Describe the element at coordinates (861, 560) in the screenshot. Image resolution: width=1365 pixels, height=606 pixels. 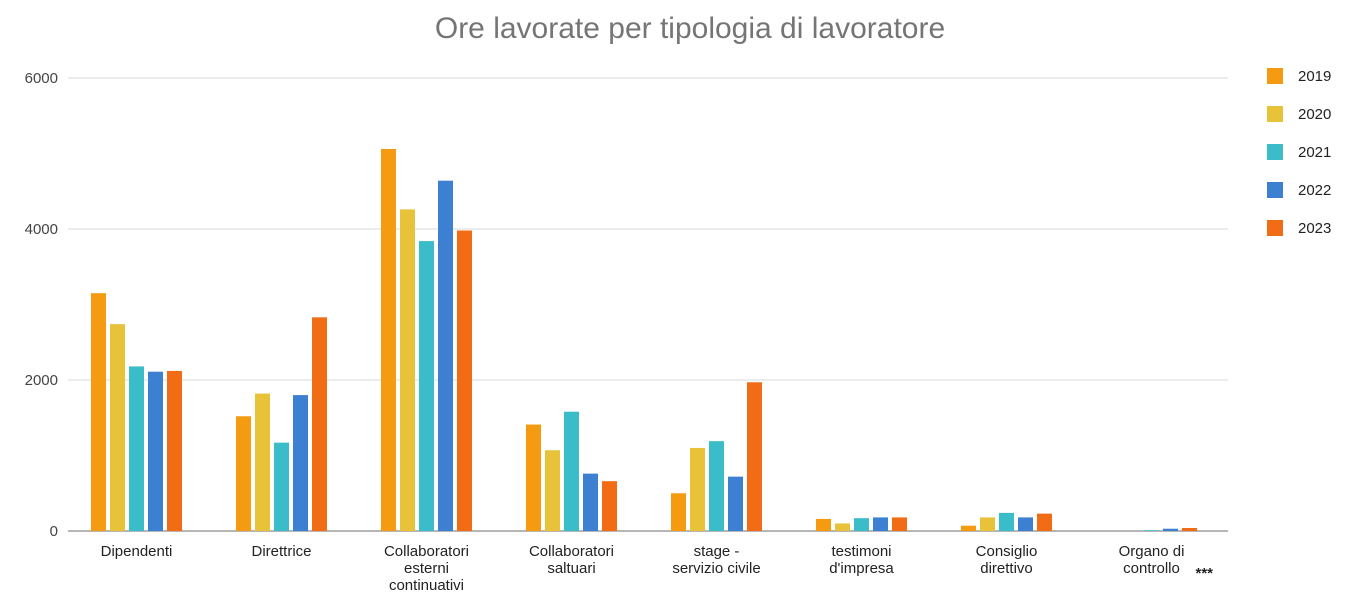
I see `x-category-label: testimoni d'impresa` at that location.